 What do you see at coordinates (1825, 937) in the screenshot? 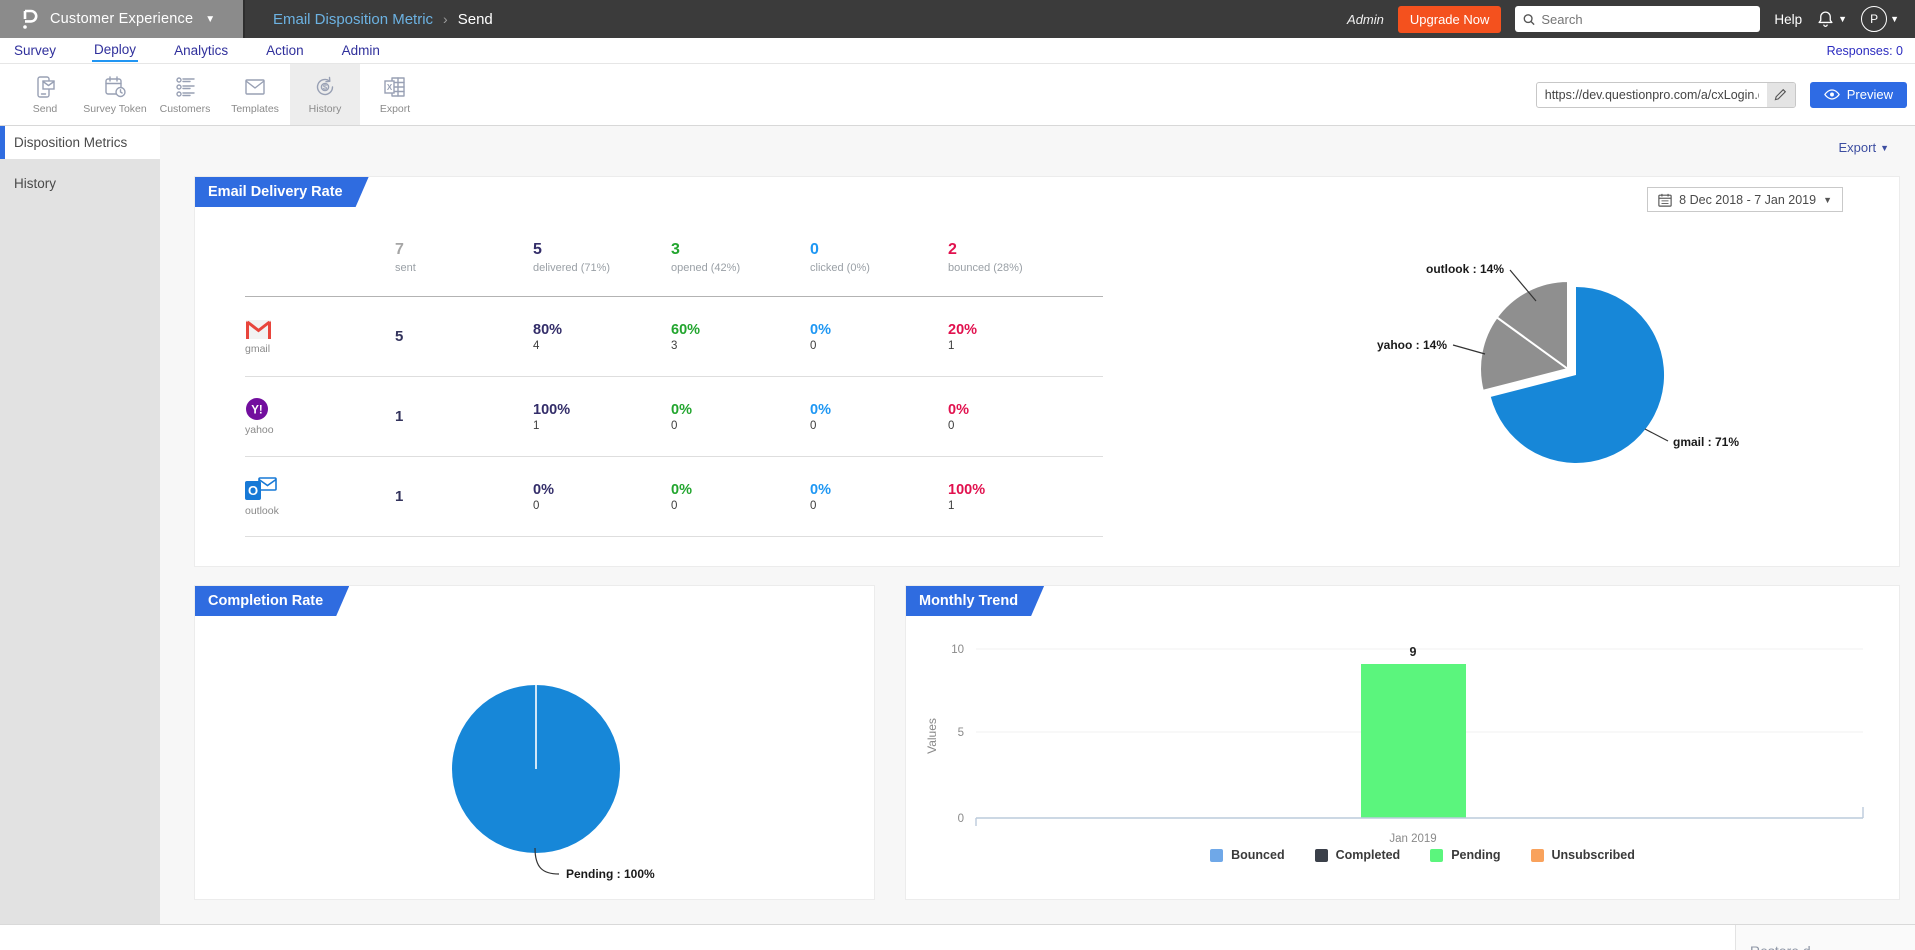
I see `footer-partial-panel: Restore d` at bounding box center [1825, 937].